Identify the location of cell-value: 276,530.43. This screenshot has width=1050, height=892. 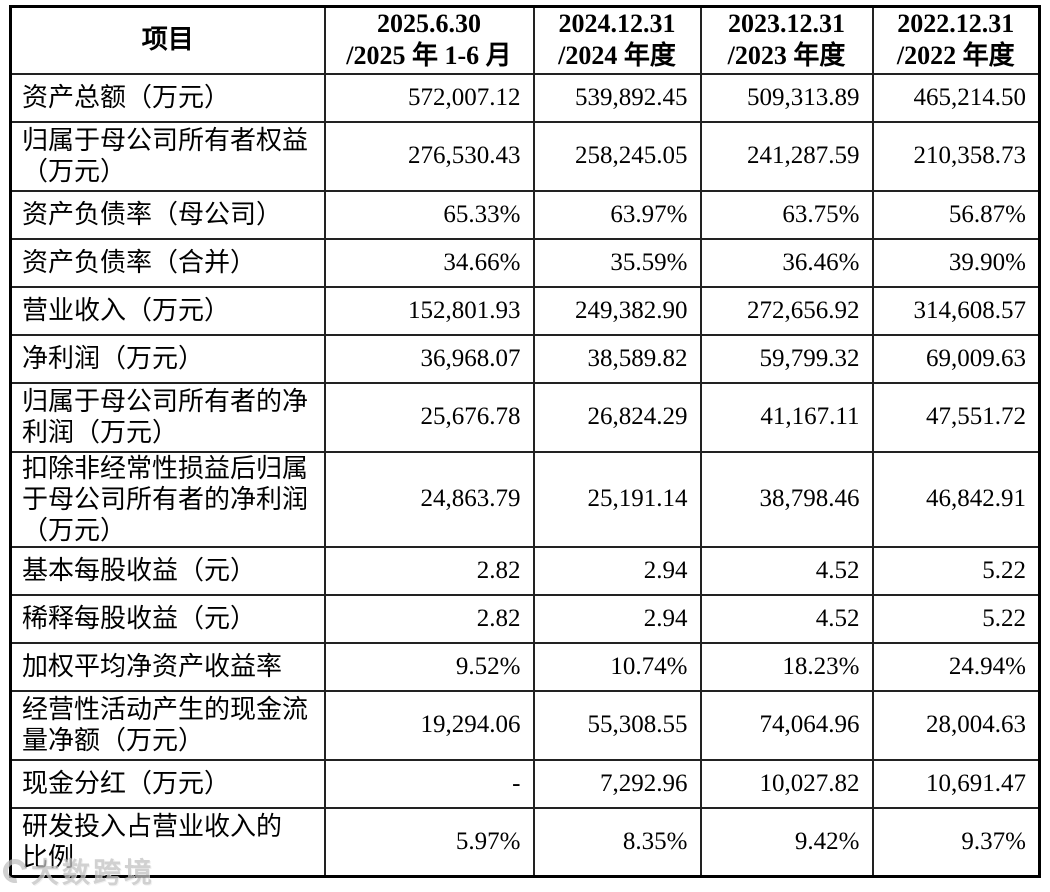
(429, 156).